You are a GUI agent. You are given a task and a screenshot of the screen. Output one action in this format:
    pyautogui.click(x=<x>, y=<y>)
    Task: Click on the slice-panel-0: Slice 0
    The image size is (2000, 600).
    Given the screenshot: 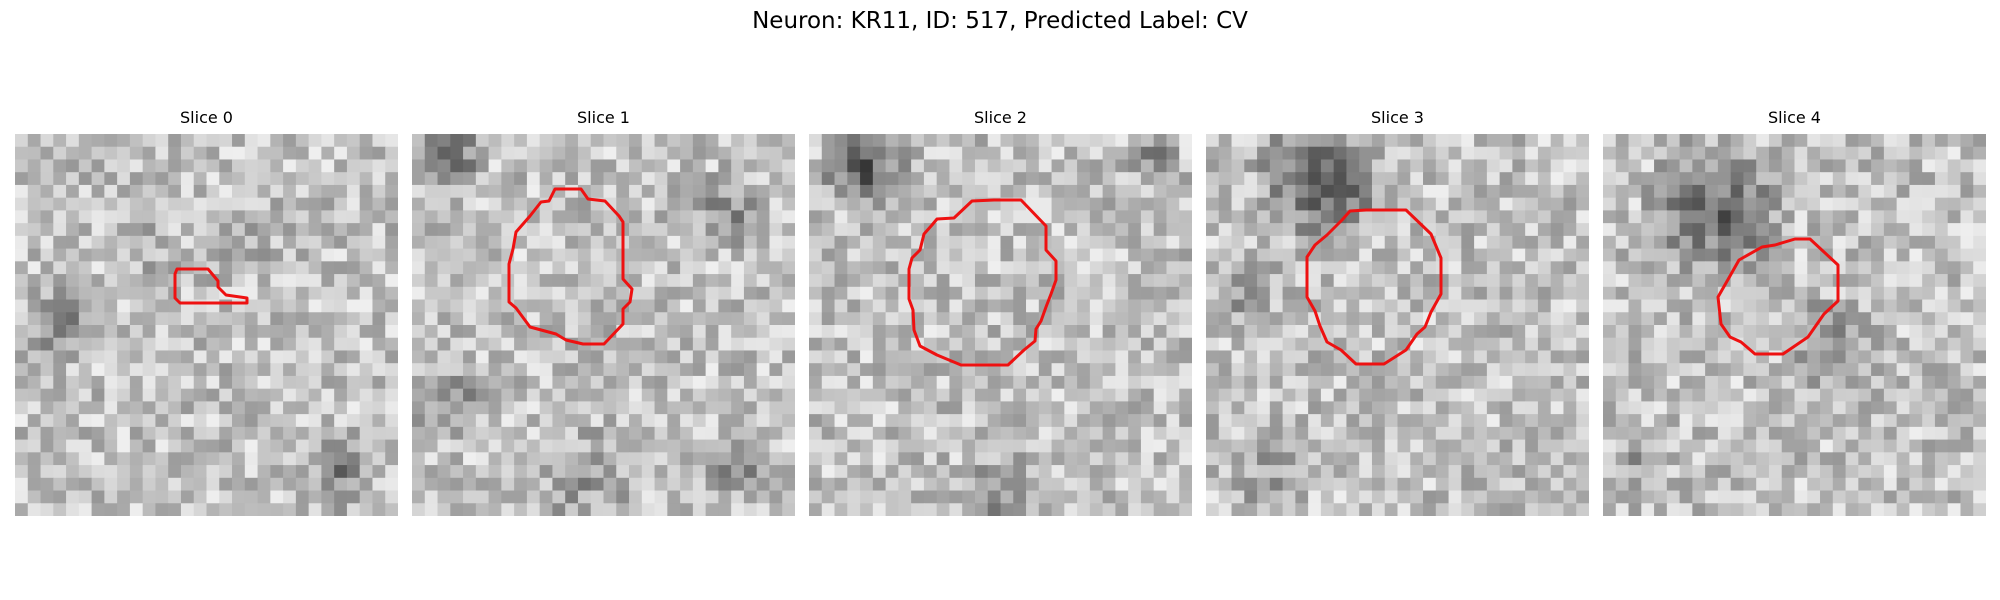 What is the action you would take?
    pyautogui.click(x=206, y=312)
    